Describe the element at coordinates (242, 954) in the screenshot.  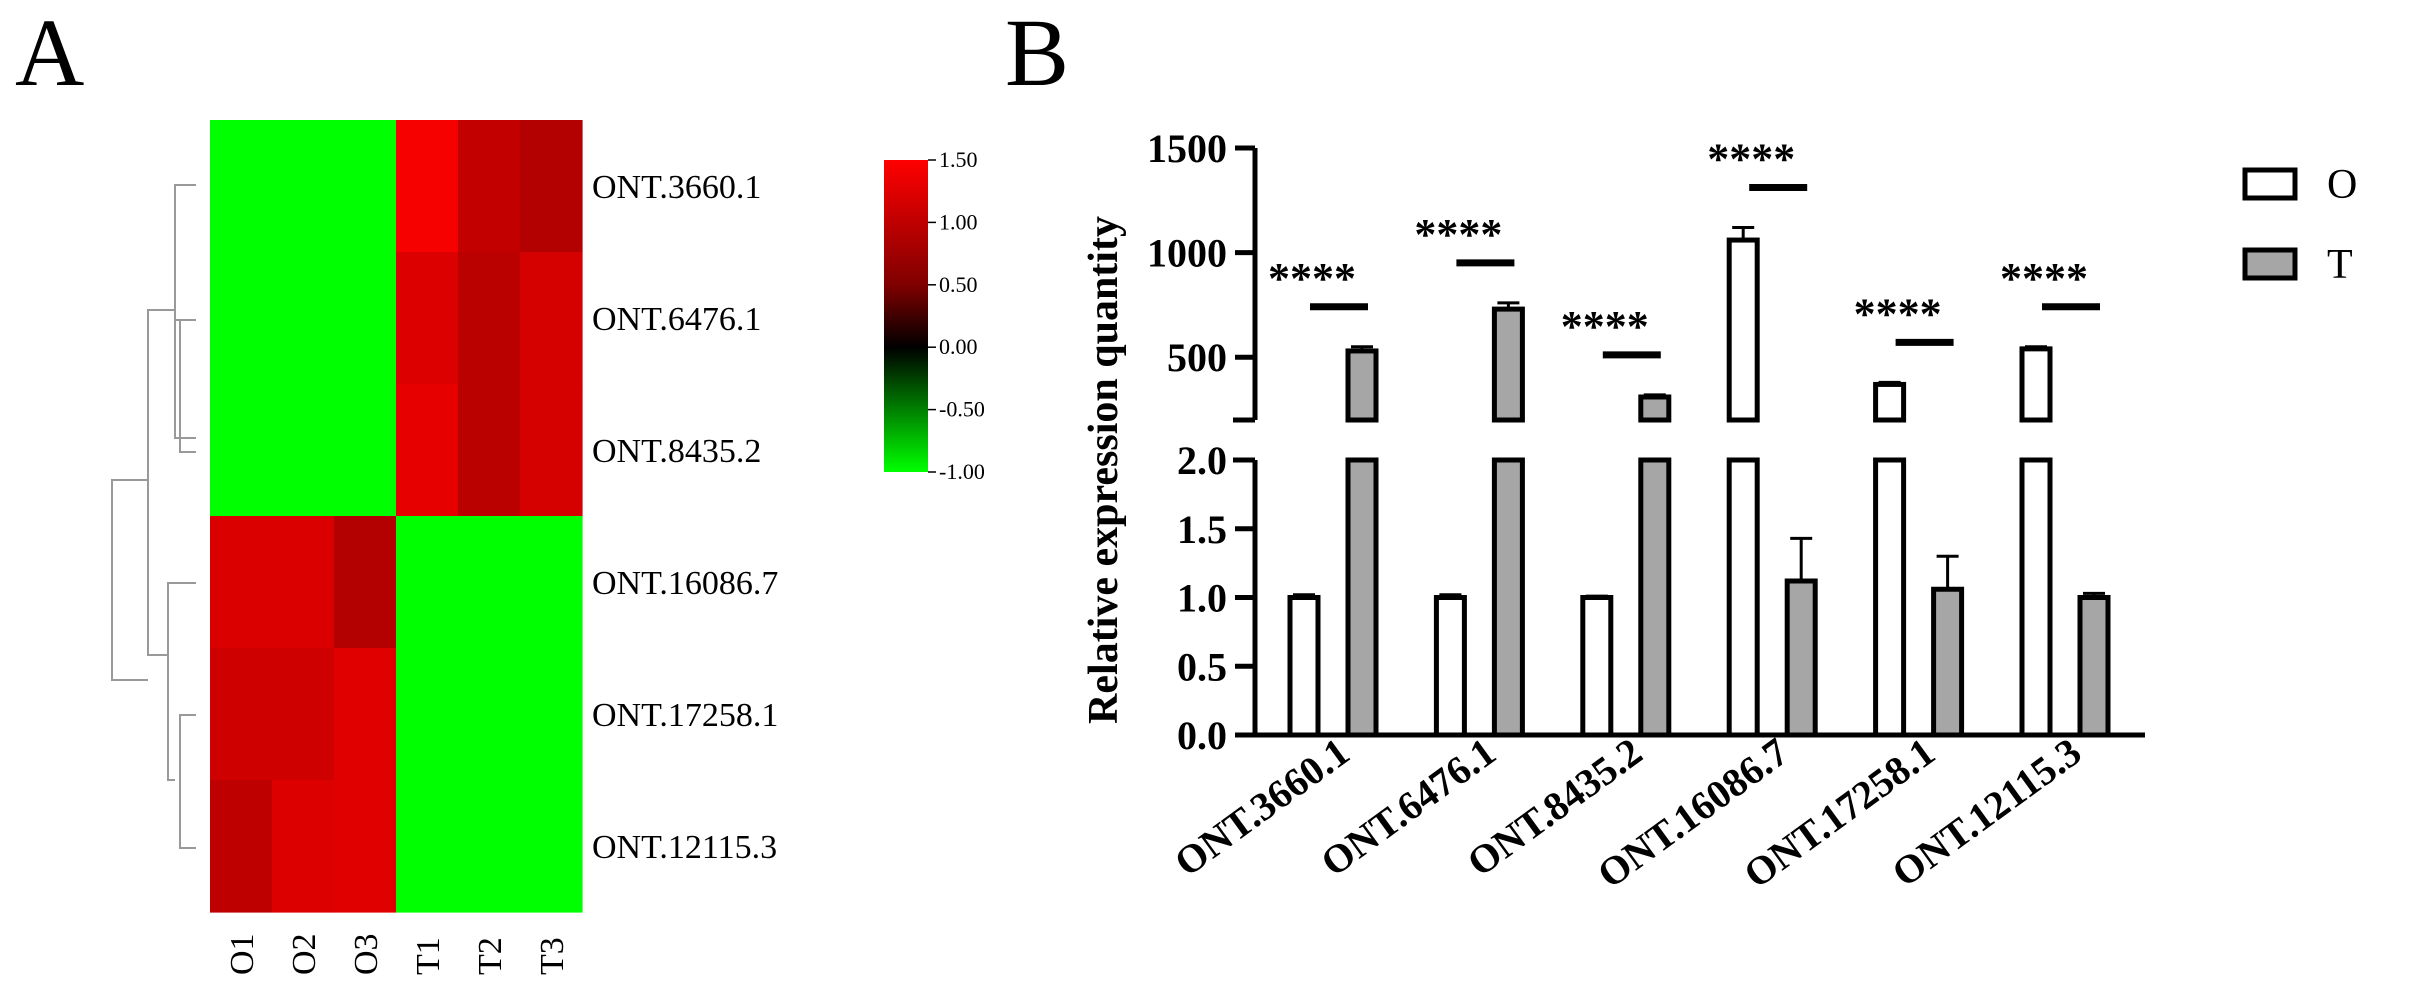
I see `heatmap-column-label: O1` at that location.